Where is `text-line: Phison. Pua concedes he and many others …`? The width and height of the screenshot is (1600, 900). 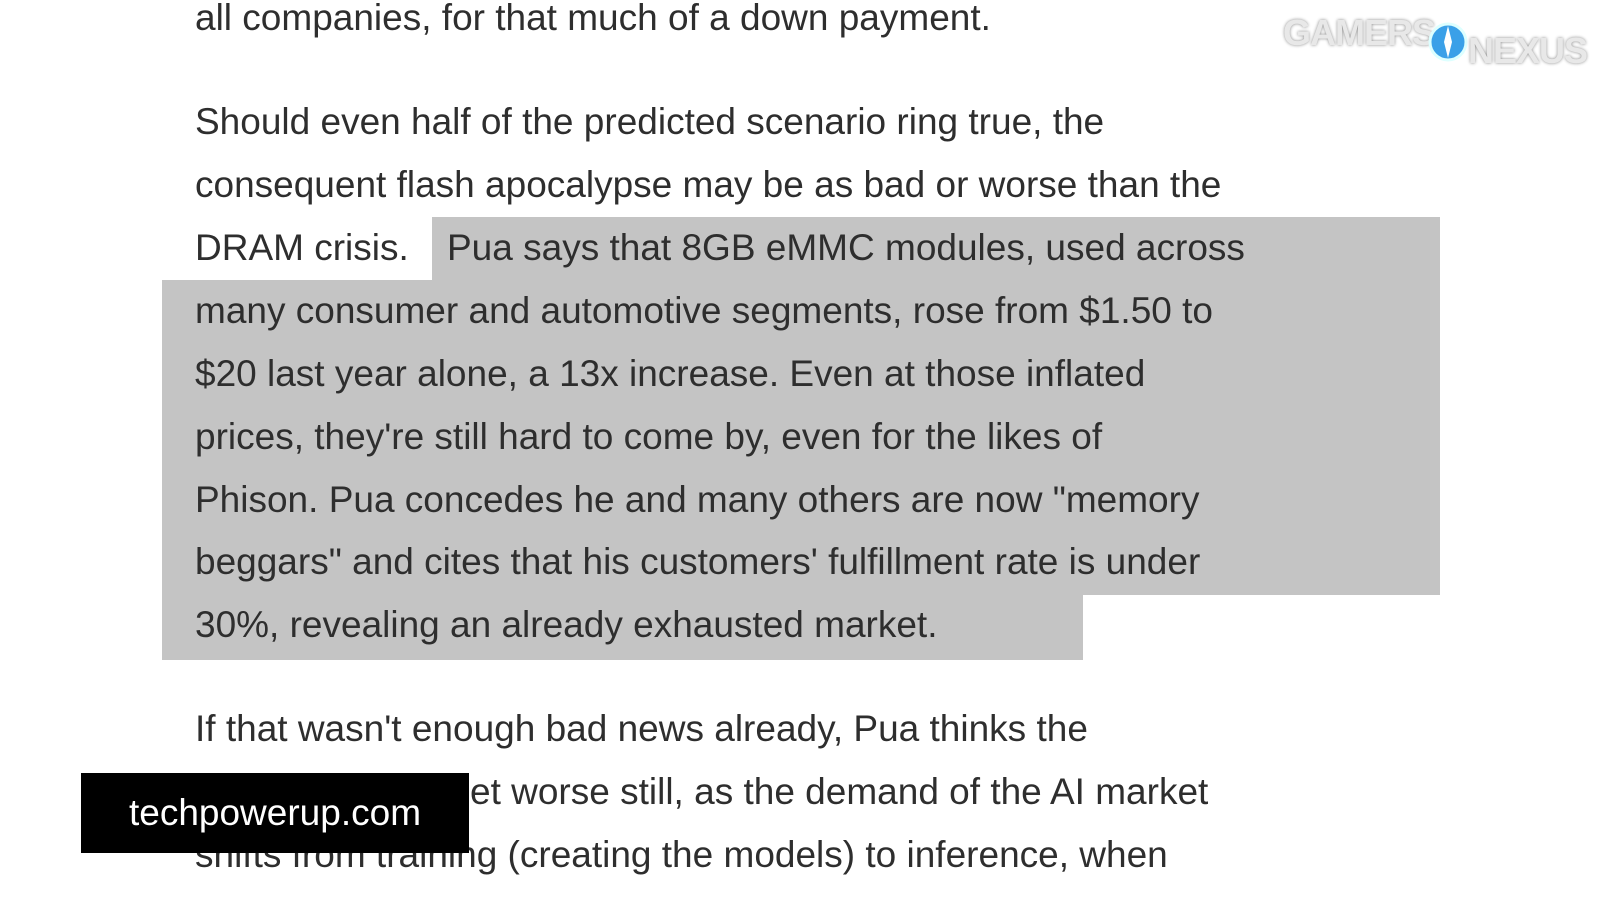 text-line: Phison. Pua concedes he and many others … is located at coordinates (697, 499).